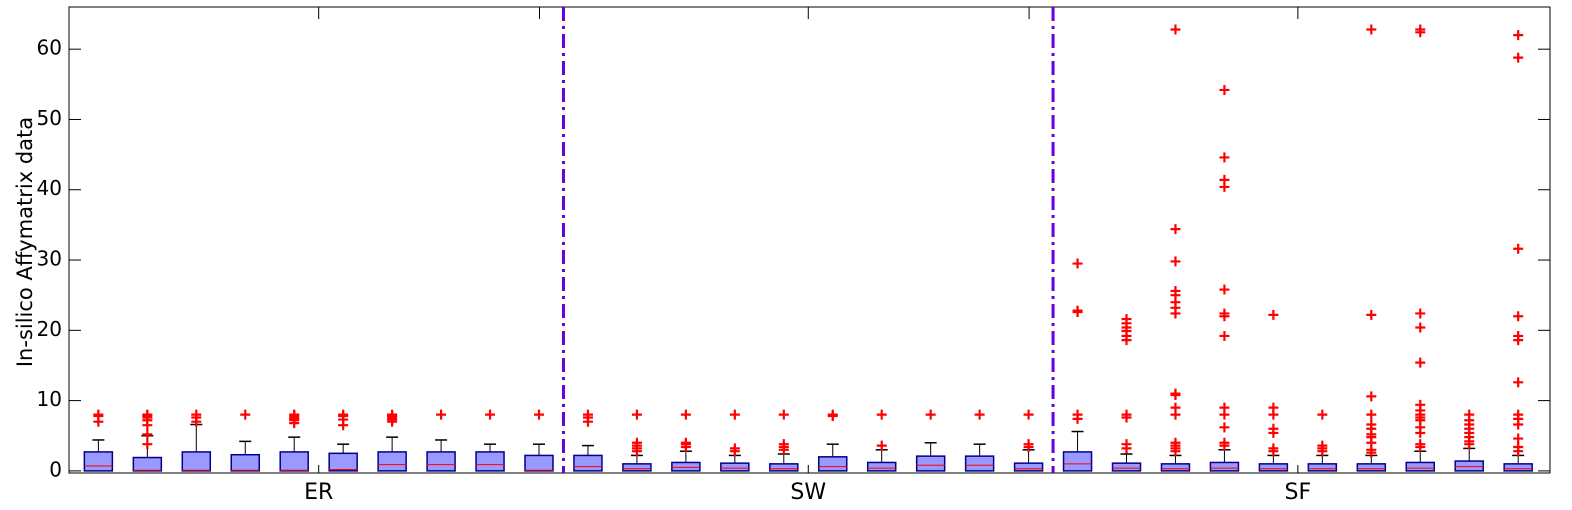  Describe the element at coordinates (55, 469) in the screenshot. I see `y-tick-label: 0` at that location.